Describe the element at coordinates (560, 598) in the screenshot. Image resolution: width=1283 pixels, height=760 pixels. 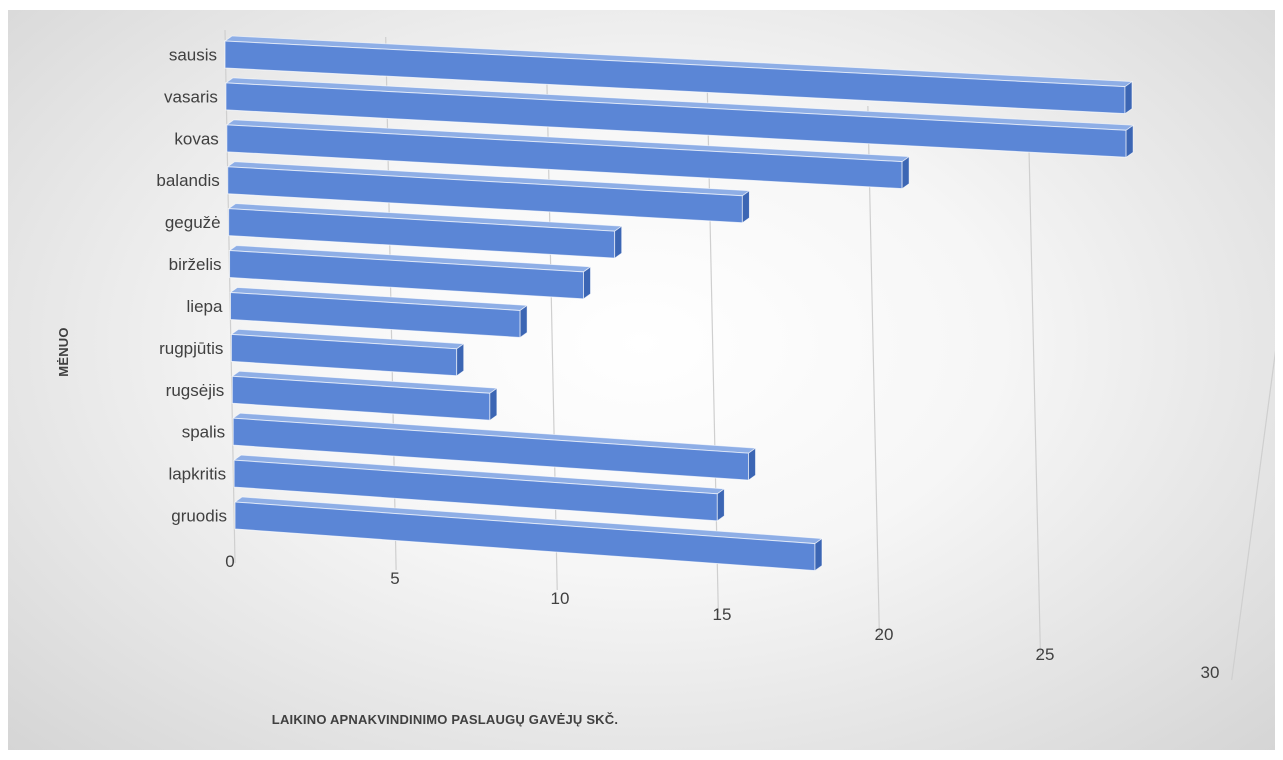
I see `x-tick-label: 10` at that location.